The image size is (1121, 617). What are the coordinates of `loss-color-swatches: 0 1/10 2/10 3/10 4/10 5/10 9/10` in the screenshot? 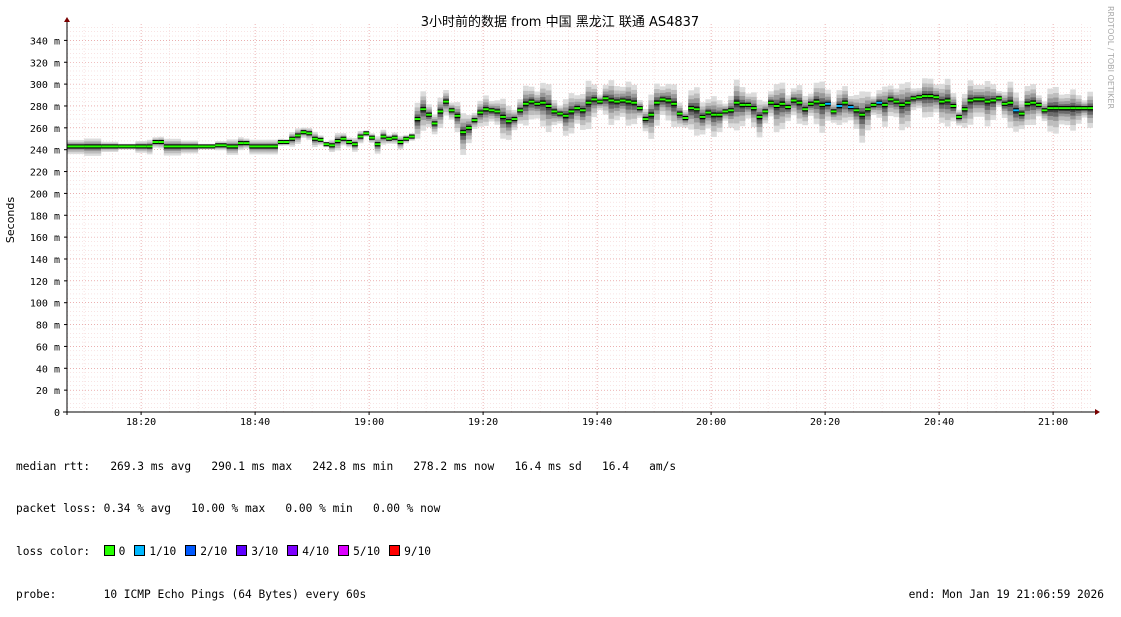 It's located at (271, 552).